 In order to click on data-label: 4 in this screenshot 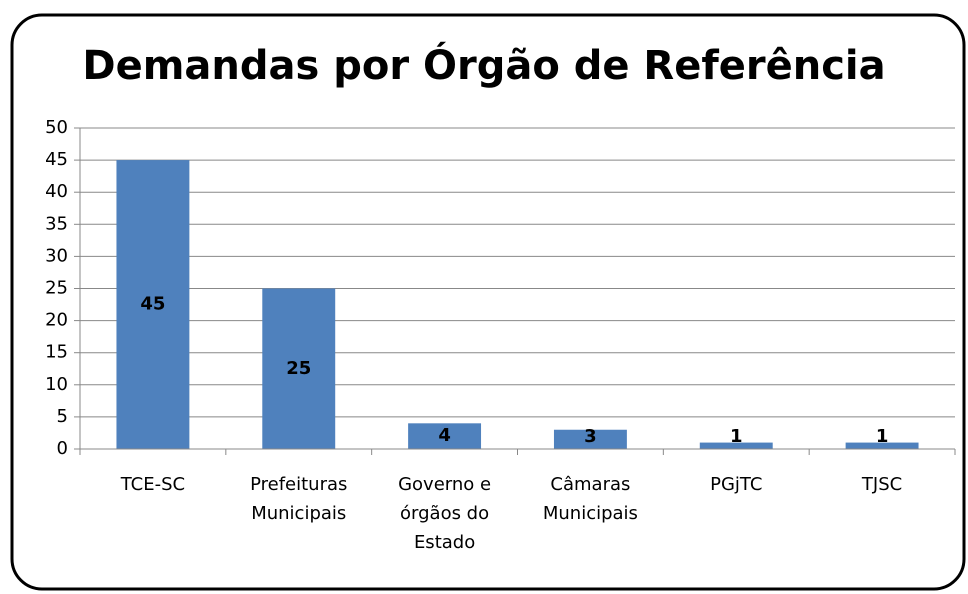, I will do `click(444, 435)`.